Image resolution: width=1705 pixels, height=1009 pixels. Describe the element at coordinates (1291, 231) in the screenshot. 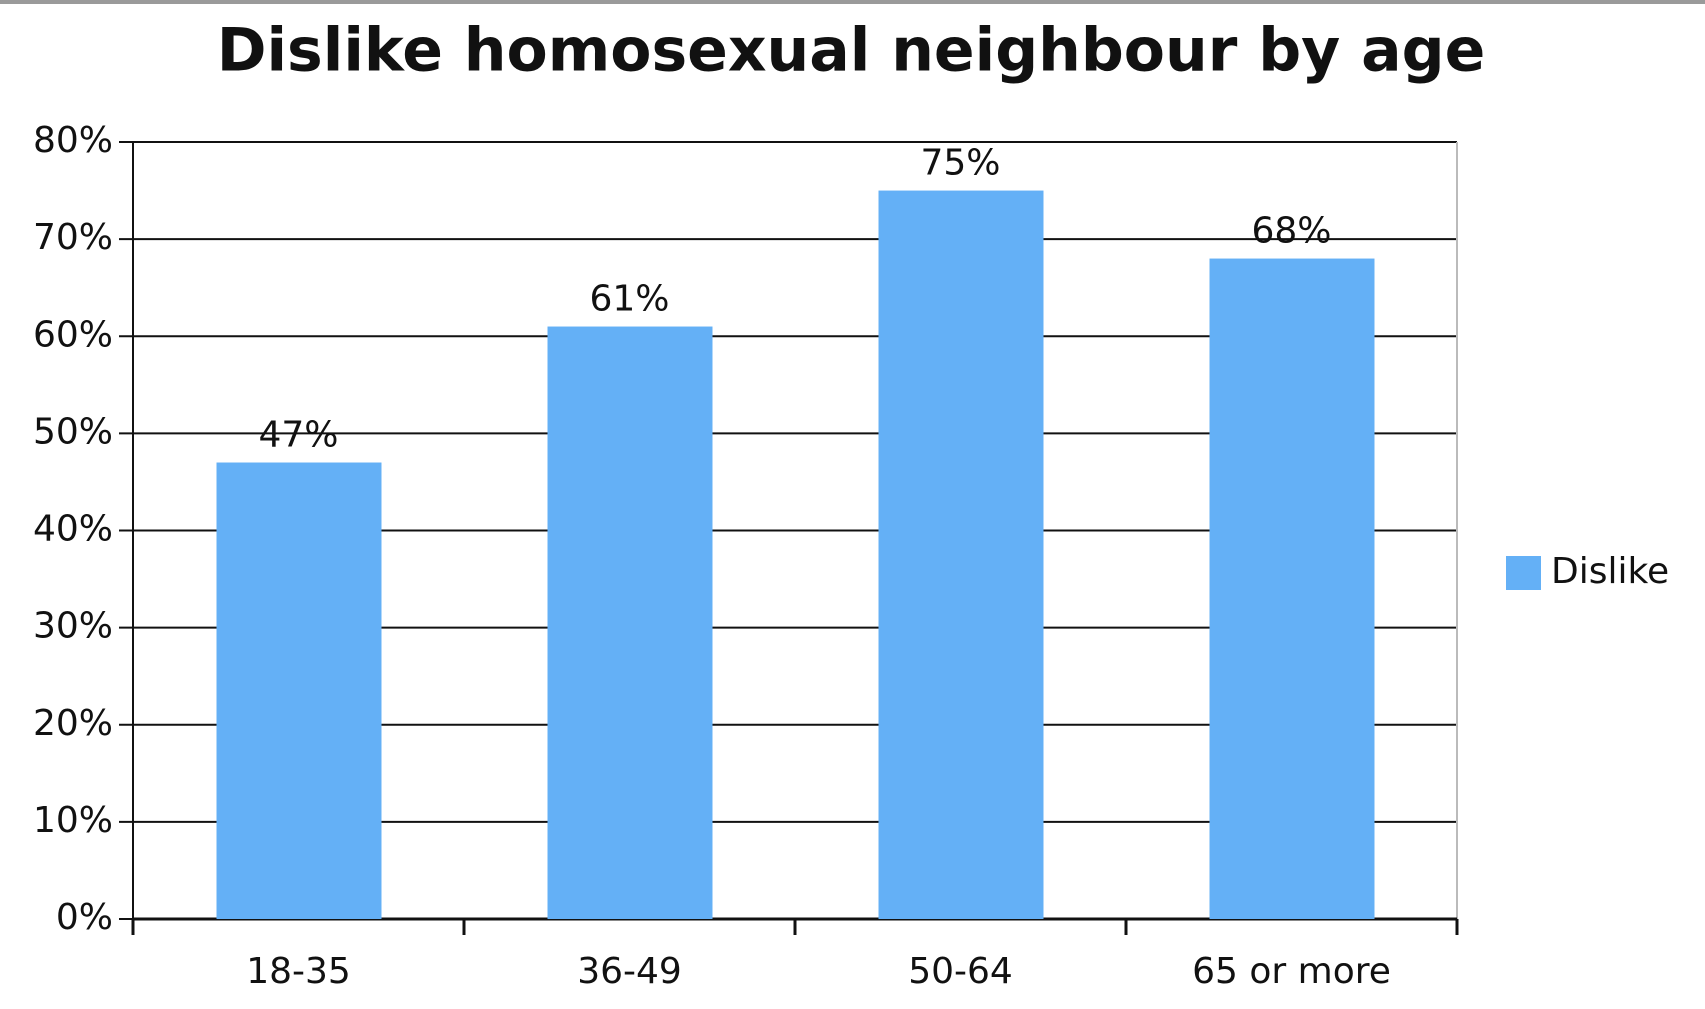

I see `value-label: 68%` at that location.